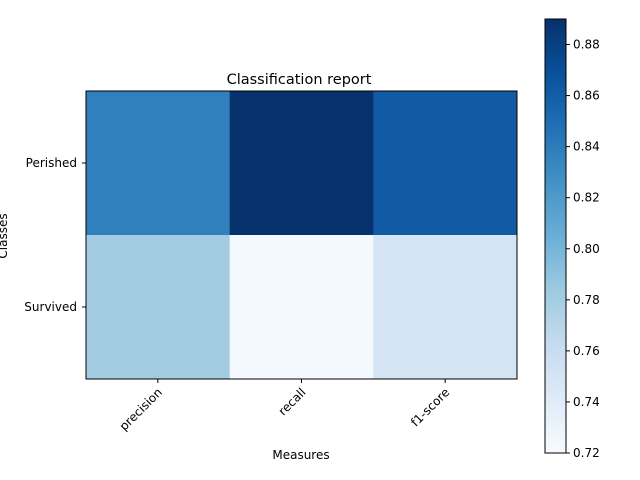 Image resolution: width=640 pixels, height=480 pixels. I want to click on chart-title: Classification report, so click(299, 80).